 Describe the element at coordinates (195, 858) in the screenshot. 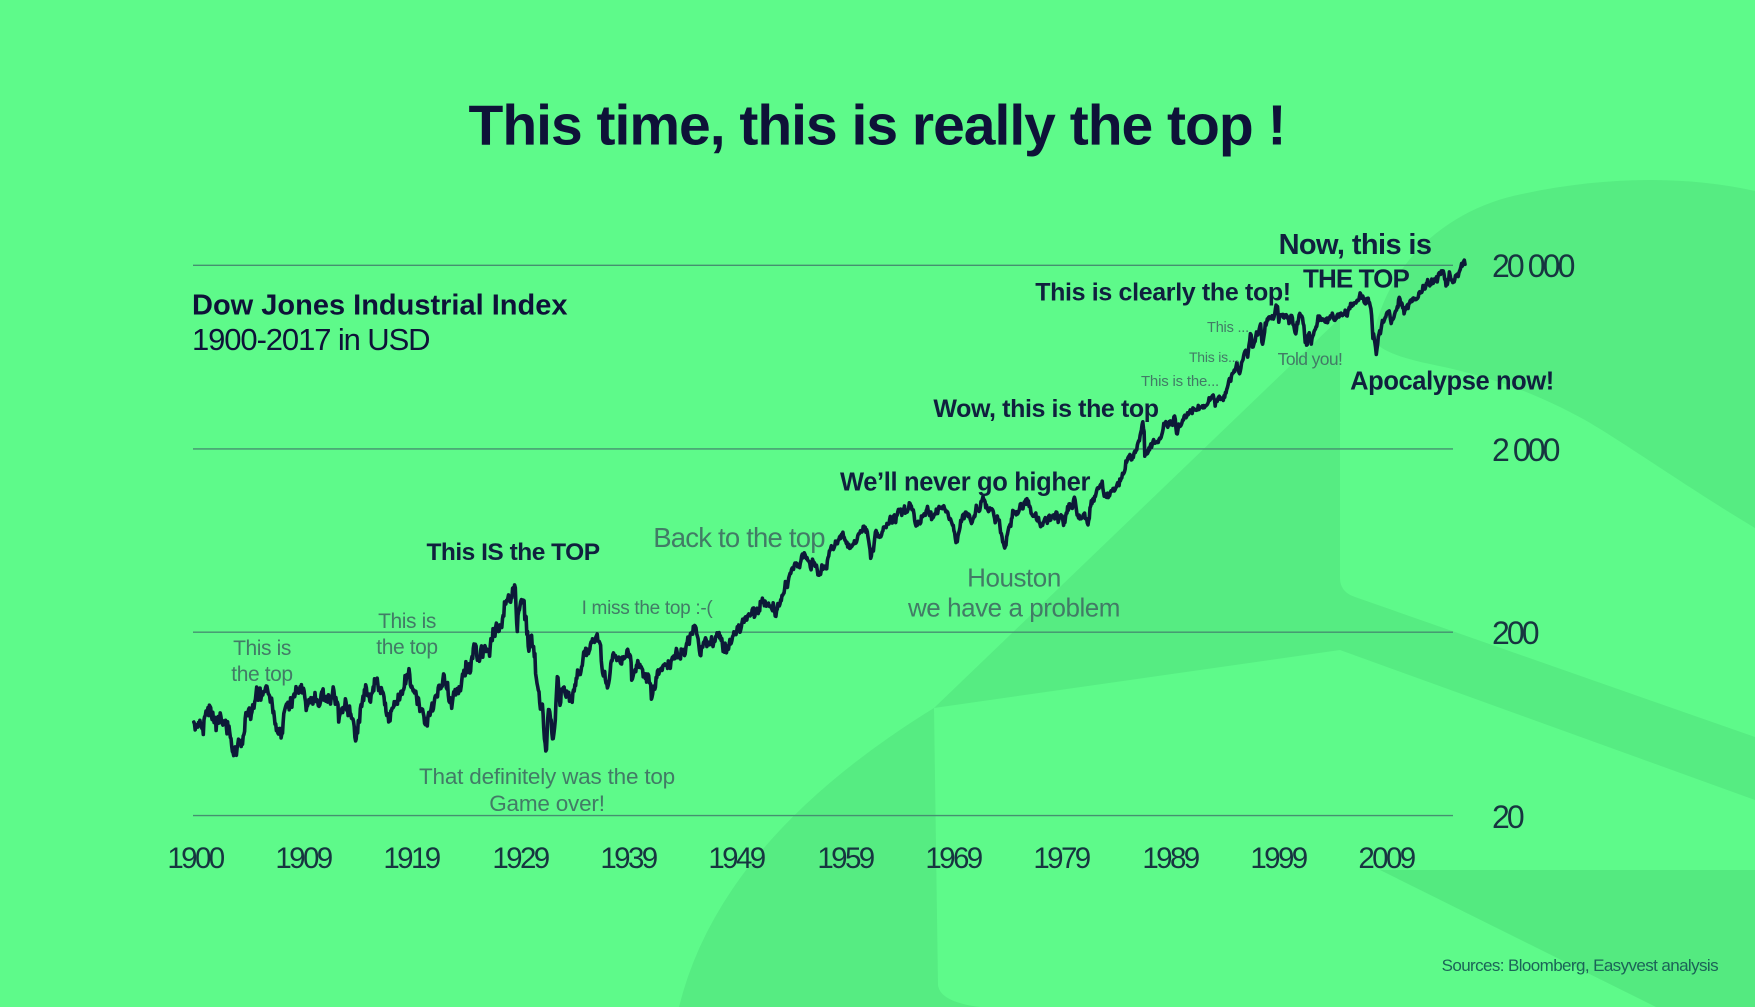

I see `svg-text: 1900` at that location.